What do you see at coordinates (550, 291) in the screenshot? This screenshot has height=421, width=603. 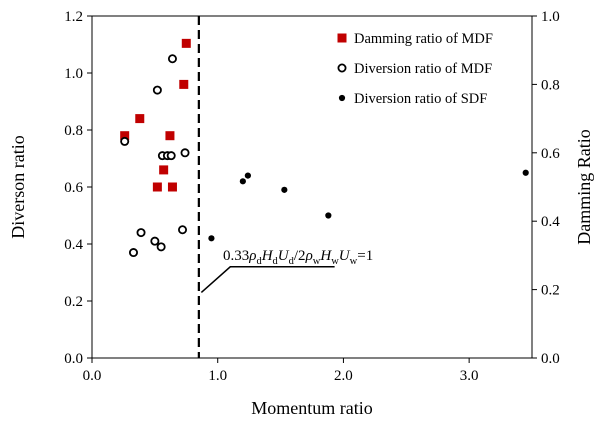 I see `y2-tick-label: 0.2` at bounding box center [550, 291].